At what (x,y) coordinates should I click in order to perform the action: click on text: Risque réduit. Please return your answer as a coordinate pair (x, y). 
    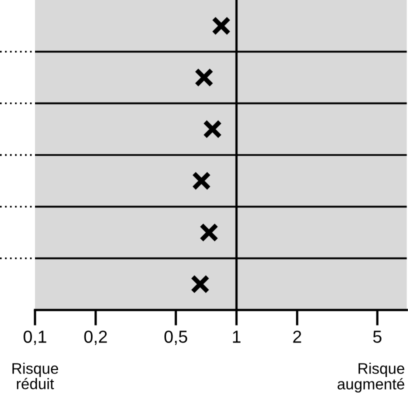
    Looking at the image, I should click on (35, 376).